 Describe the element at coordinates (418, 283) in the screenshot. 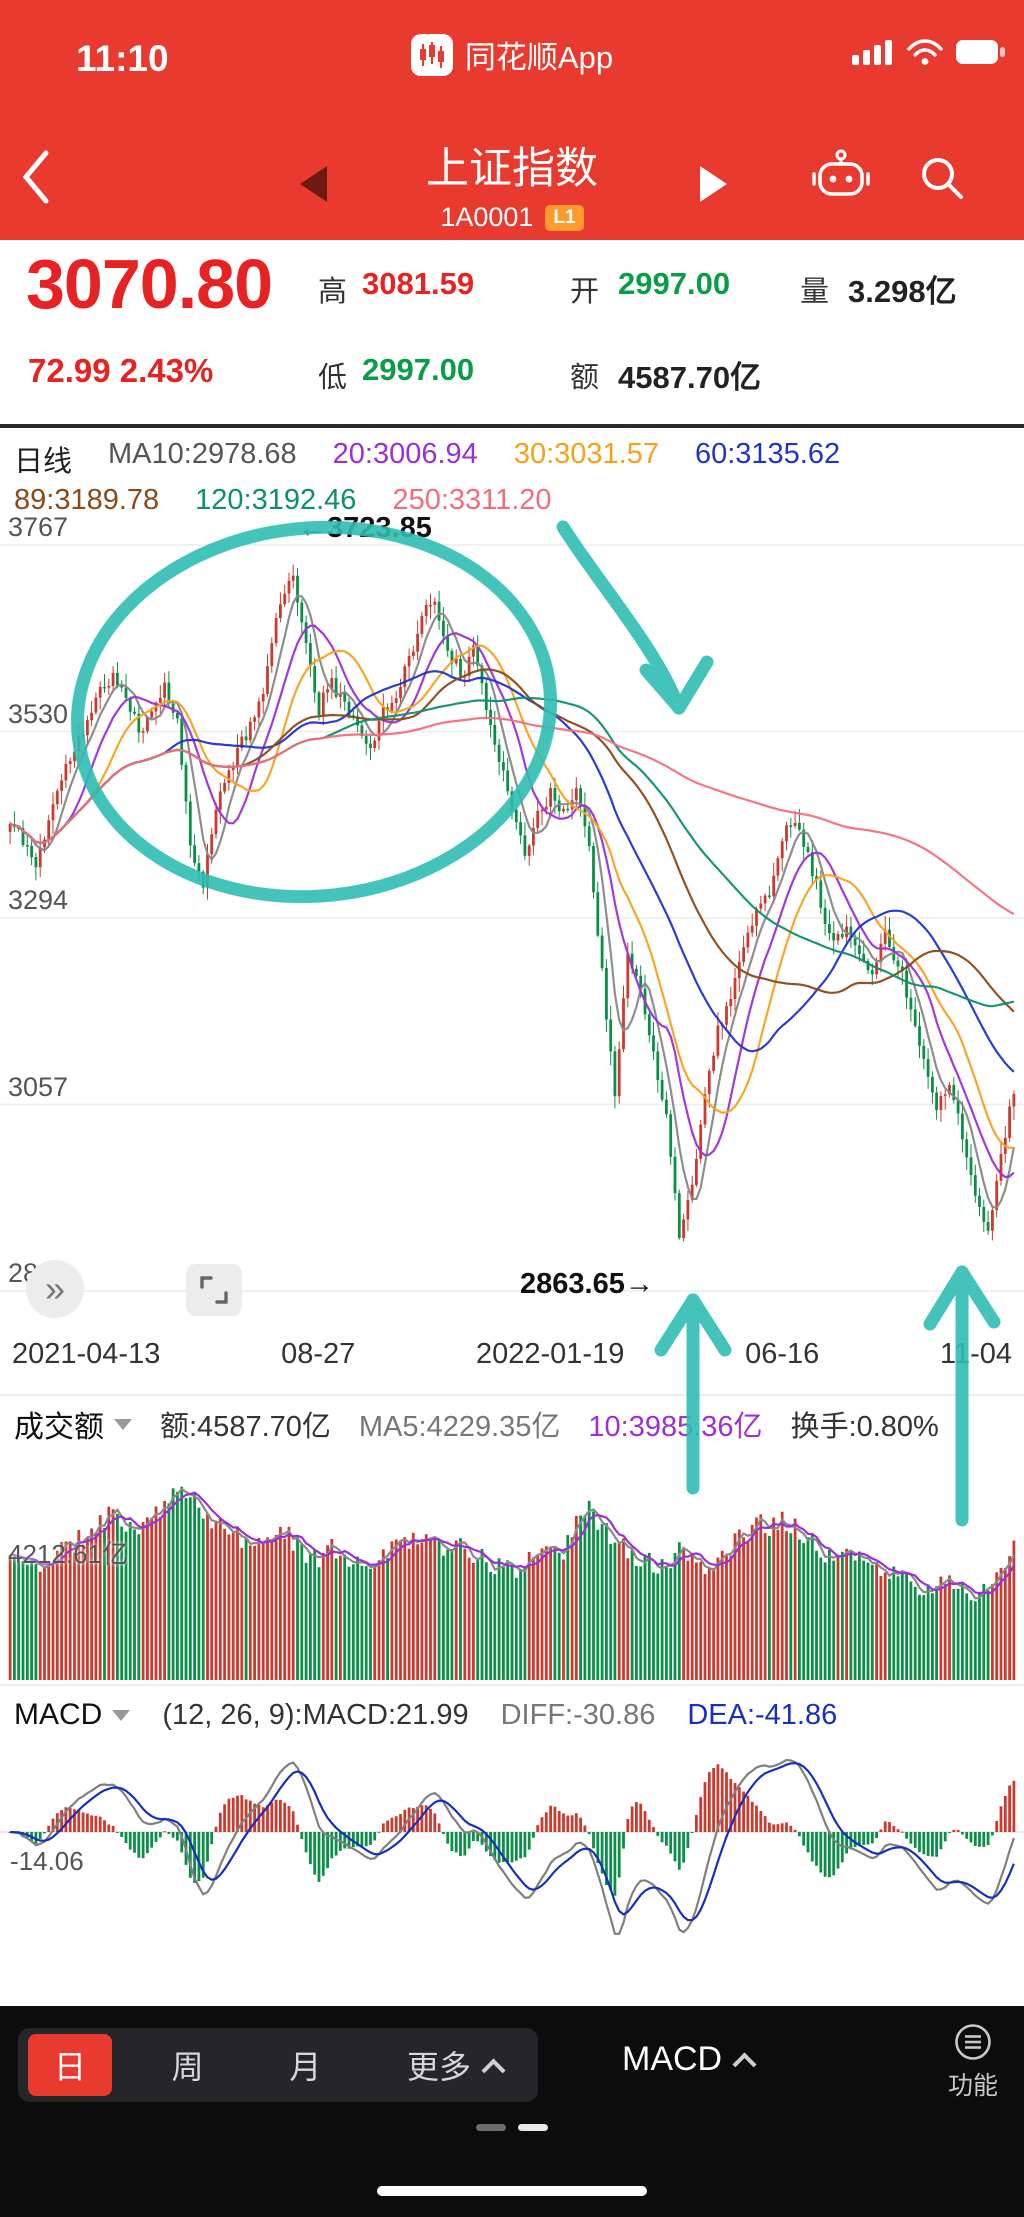

I see `high-value: 3081.59` at that location.